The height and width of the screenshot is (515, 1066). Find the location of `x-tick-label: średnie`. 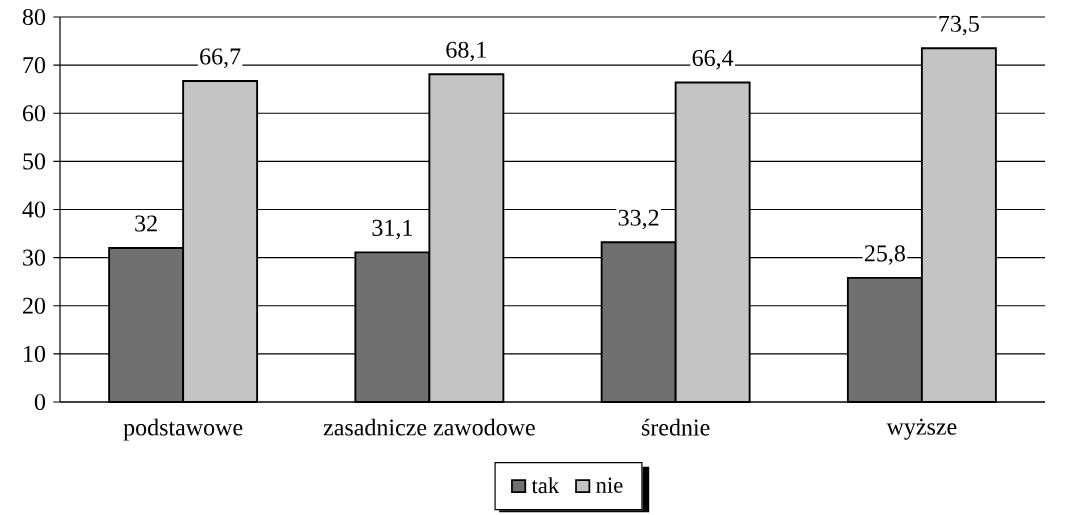

x-tick-label: średnie is located at coordinates (675, 427).